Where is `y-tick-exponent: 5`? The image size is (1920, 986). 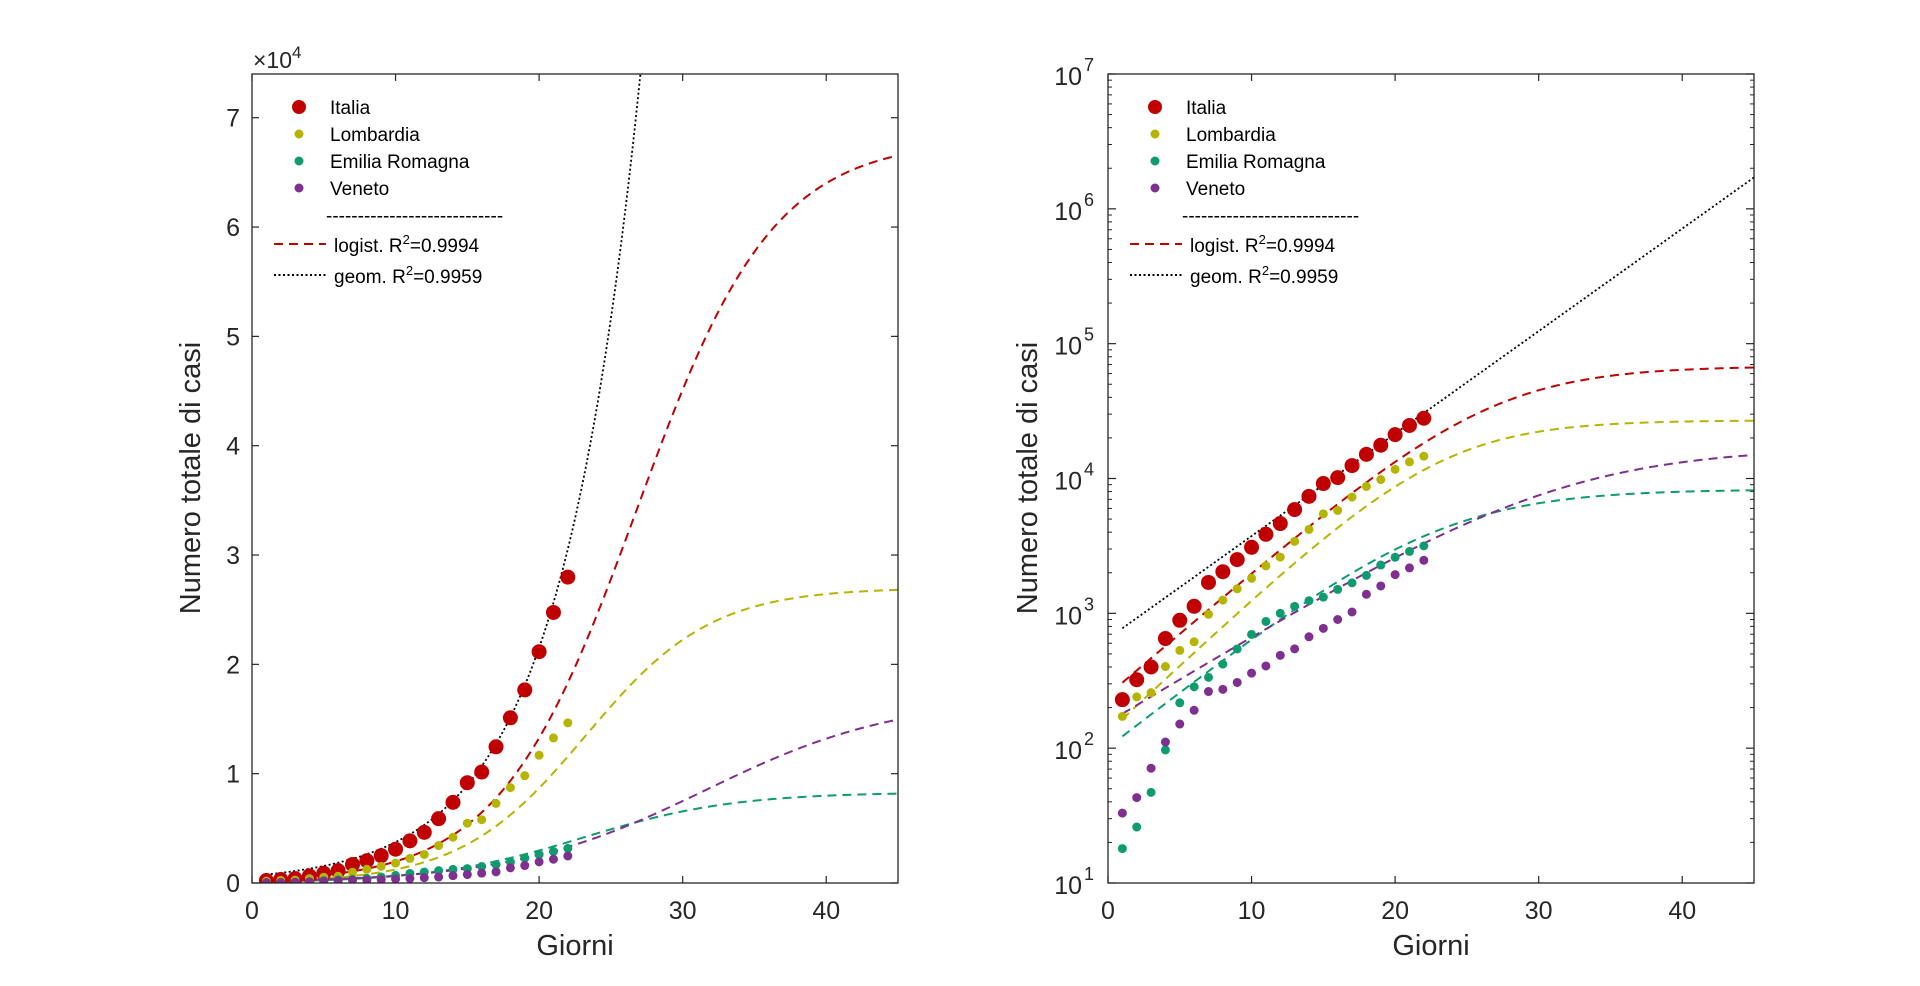
y-tick-exponent: 5 is located at coordinates (1089, 335).